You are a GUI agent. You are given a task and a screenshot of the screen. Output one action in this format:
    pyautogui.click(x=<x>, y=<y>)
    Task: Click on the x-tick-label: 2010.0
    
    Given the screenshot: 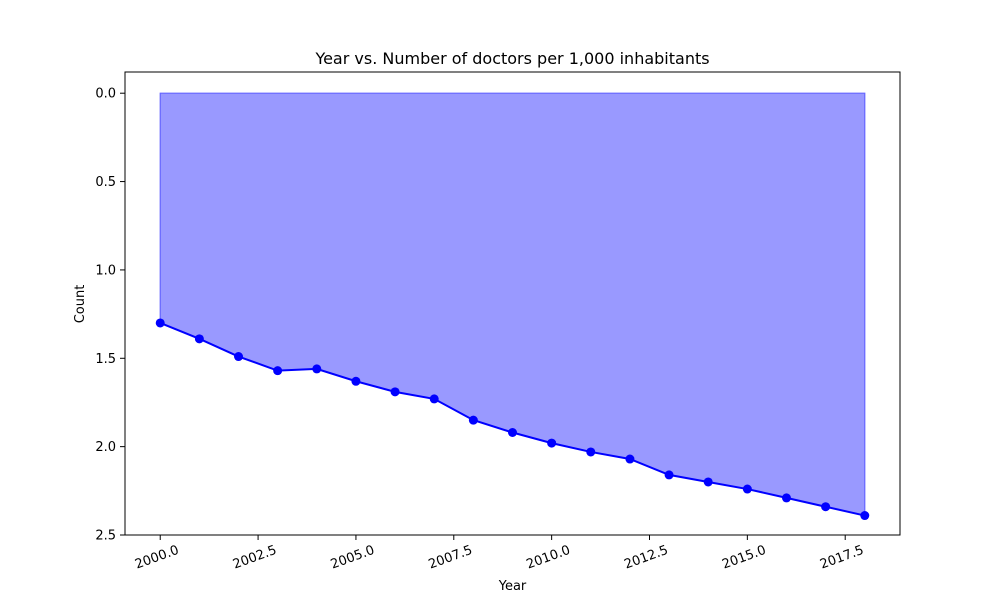 What is the action you would take?
    pyautogui.click(x=549, y=558)
    